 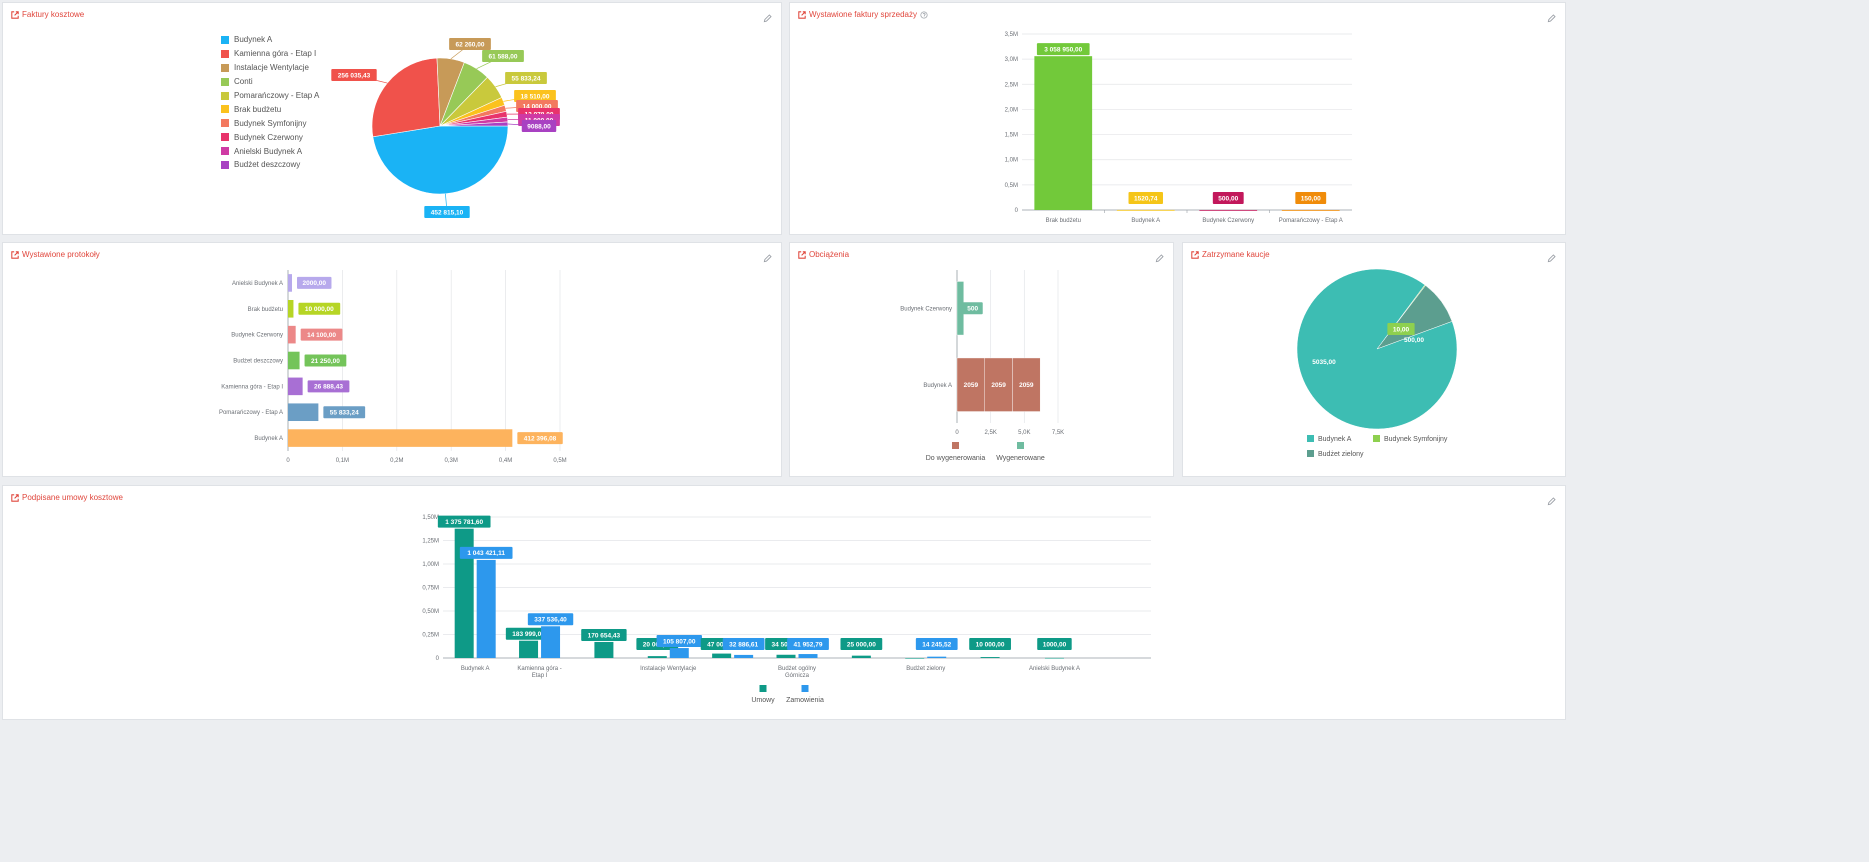 What do you see at coordinates (319, 309) in the screenshot?
I see `bar-data-label: 10 000,00` at bounding box center [319, 309].